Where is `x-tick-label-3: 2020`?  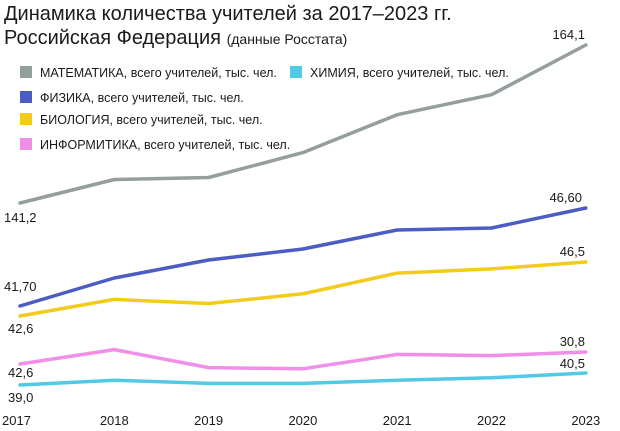
x-tick-label-3: 2020 is located at coordinates (302, 420).